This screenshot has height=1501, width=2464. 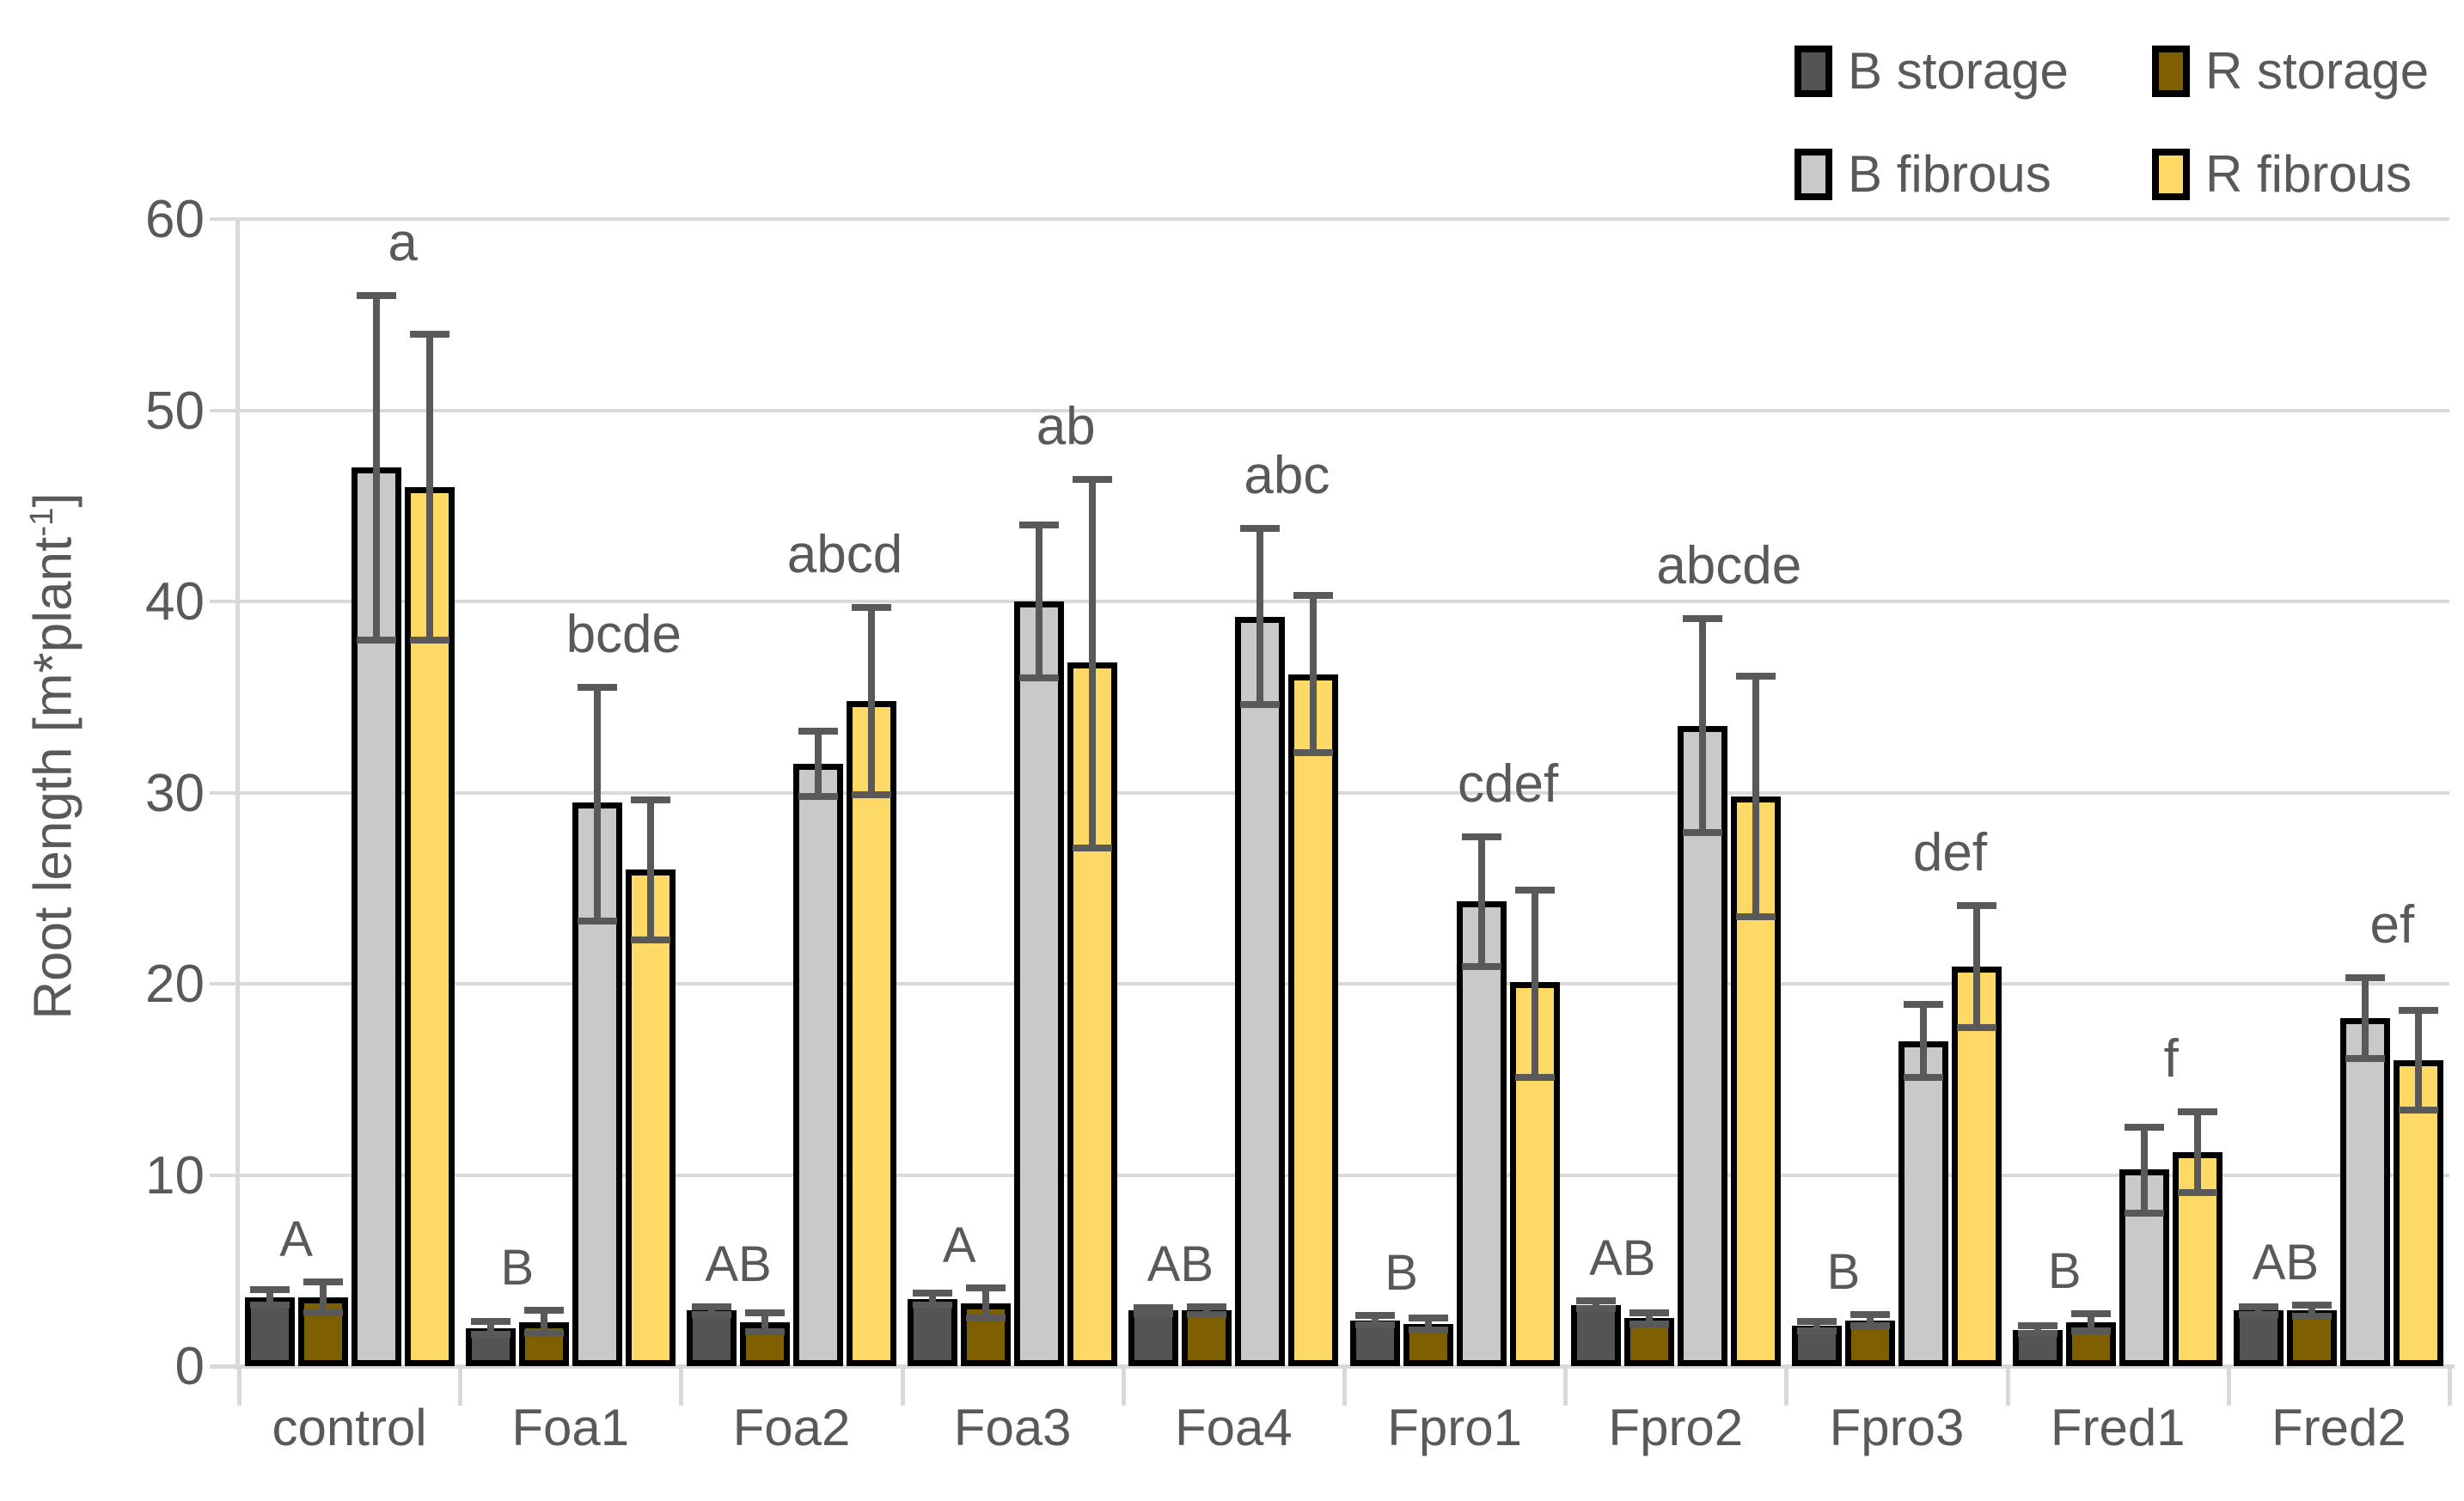 What do you see at coordinates (1066, 426) in the screenshot?
I see `significance-letter: ab` at bounding box center [1066, 426].